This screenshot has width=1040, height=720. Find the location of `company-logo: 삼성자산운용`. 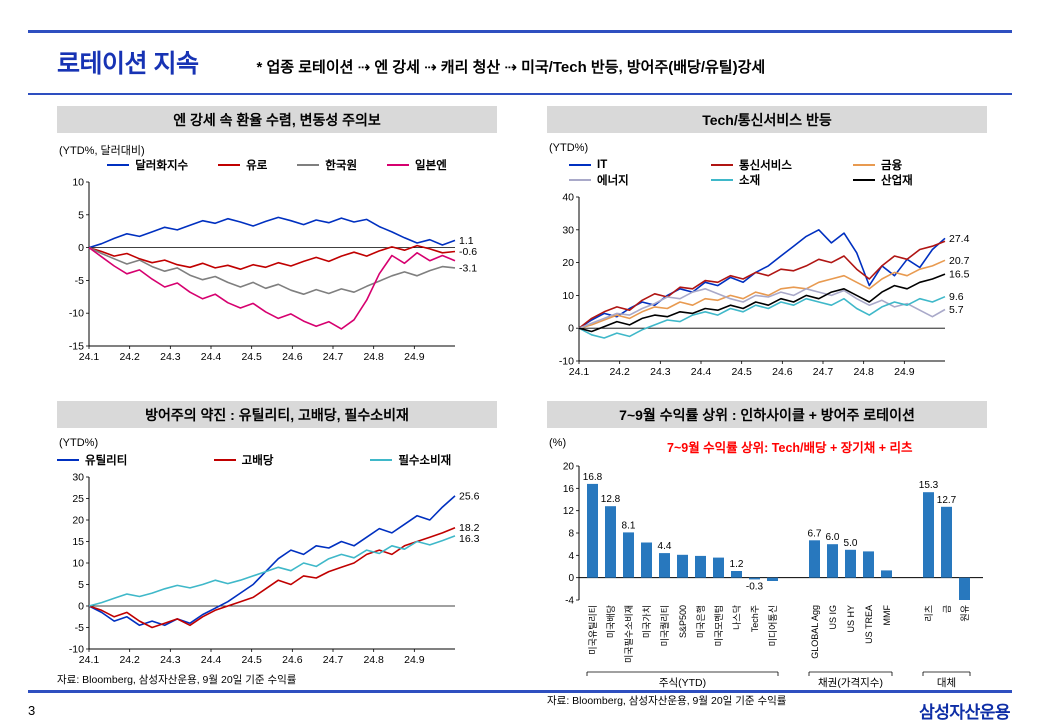

company-logo: 삼성자산운용 is located at coordinates (964, 711).